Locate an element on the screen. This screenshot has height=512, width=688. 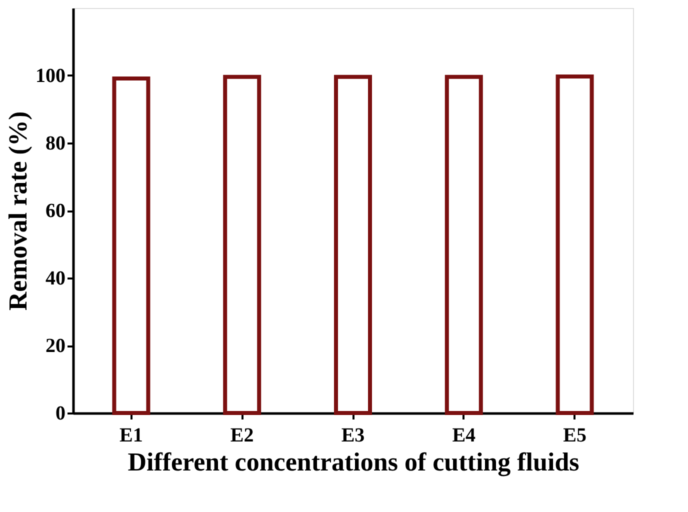
y-tick-label: 60 is located at coordinates (56, 211).